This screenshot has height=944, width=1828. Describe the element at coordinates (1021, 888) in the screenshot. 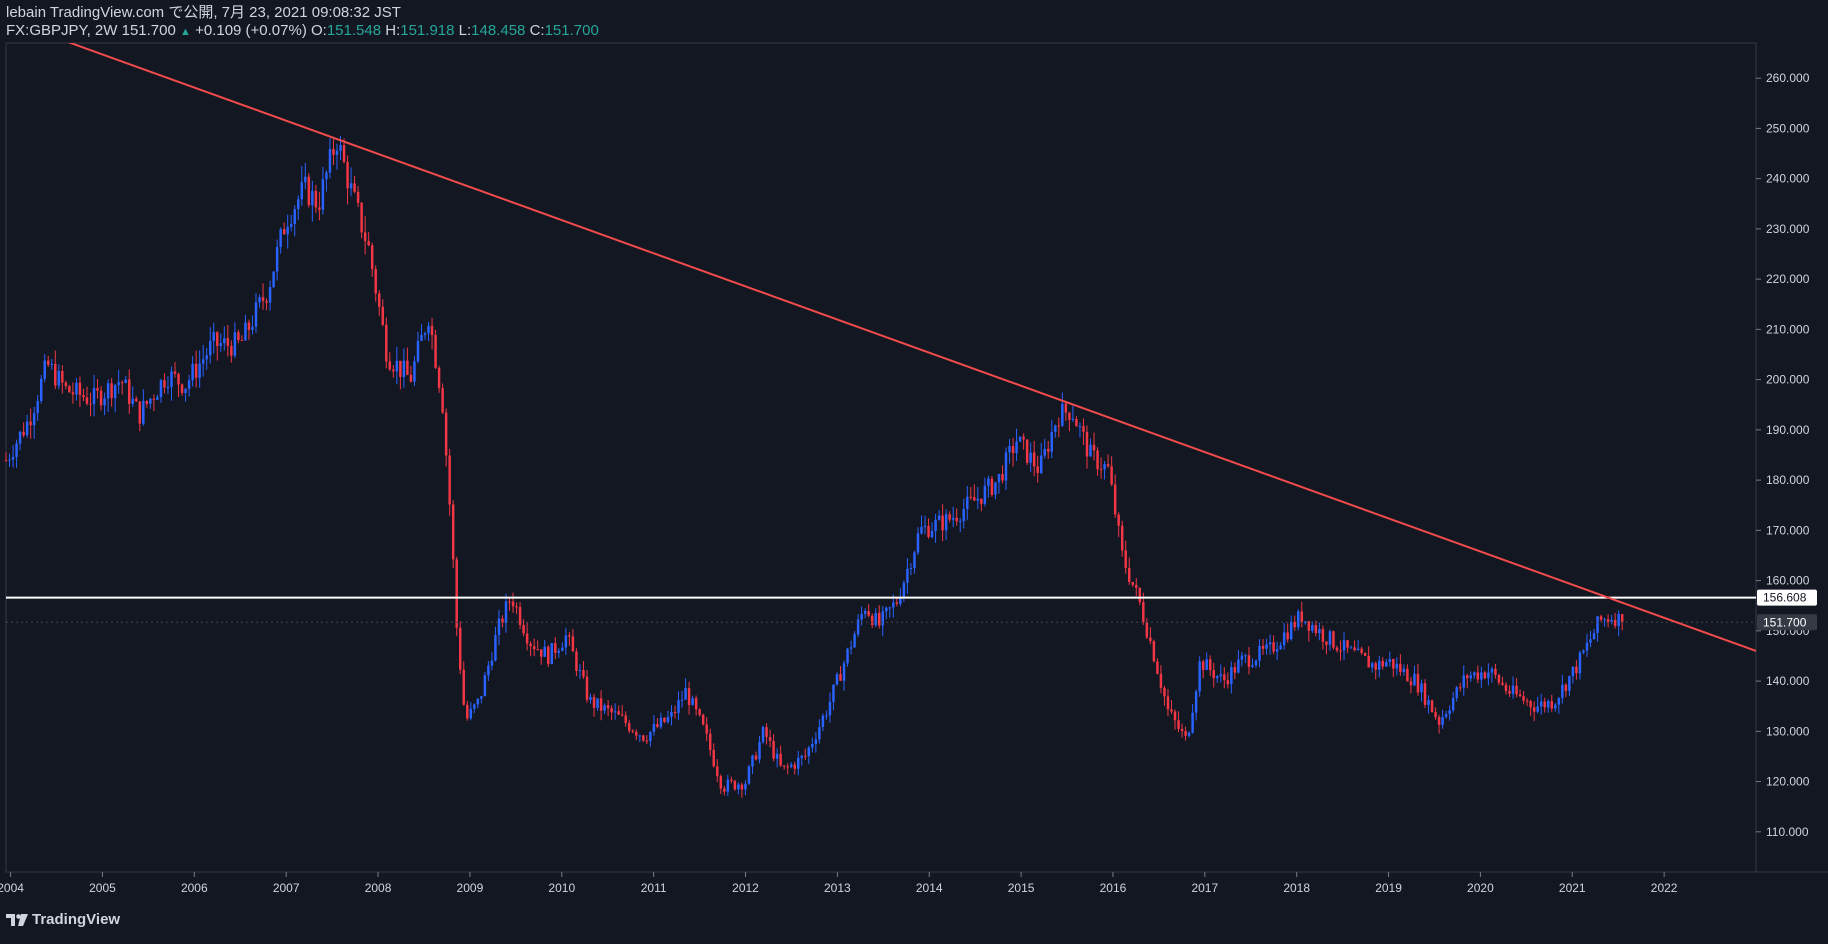

I see `x-tick-label: 2015` at that location.